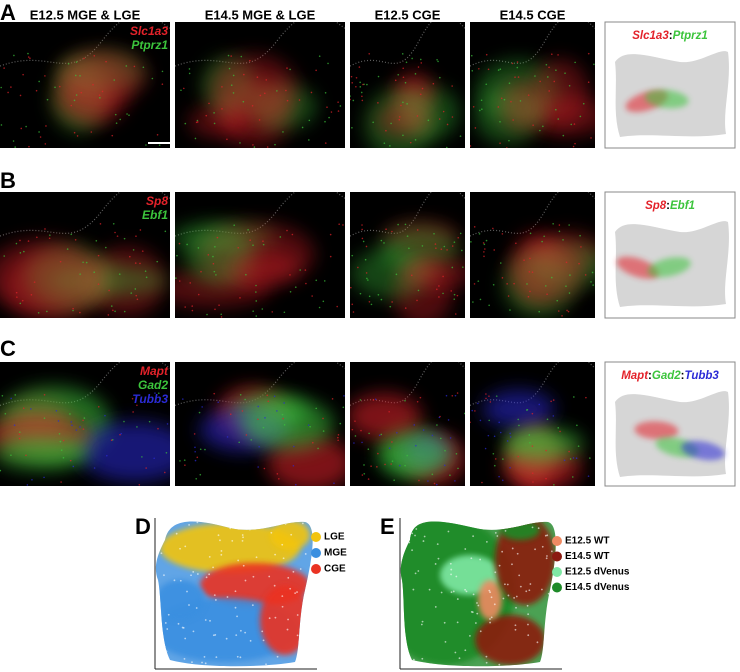  I want to click on gene-label: Slc1a3, so click(149, 31).